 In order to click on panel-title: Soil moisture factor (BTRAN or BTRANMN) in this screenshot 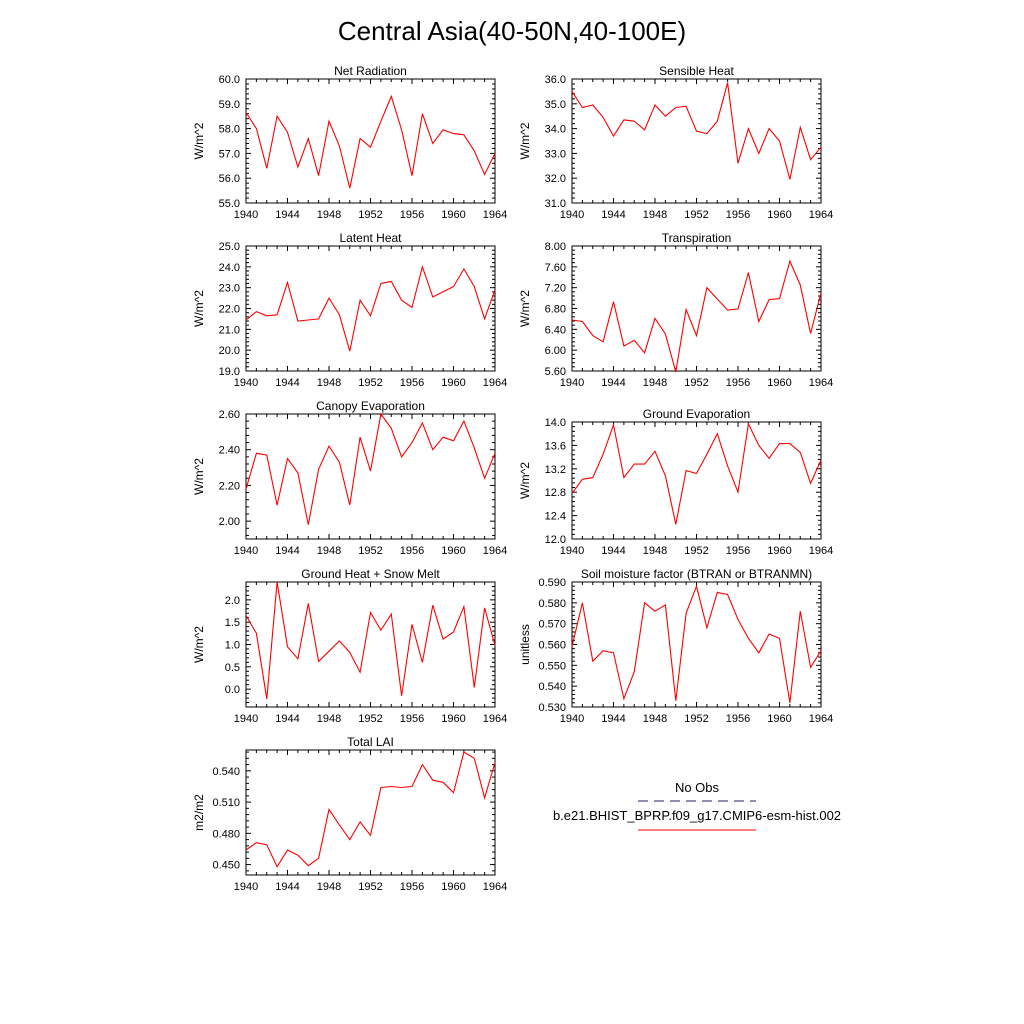, I will do `click(696, 574)`.